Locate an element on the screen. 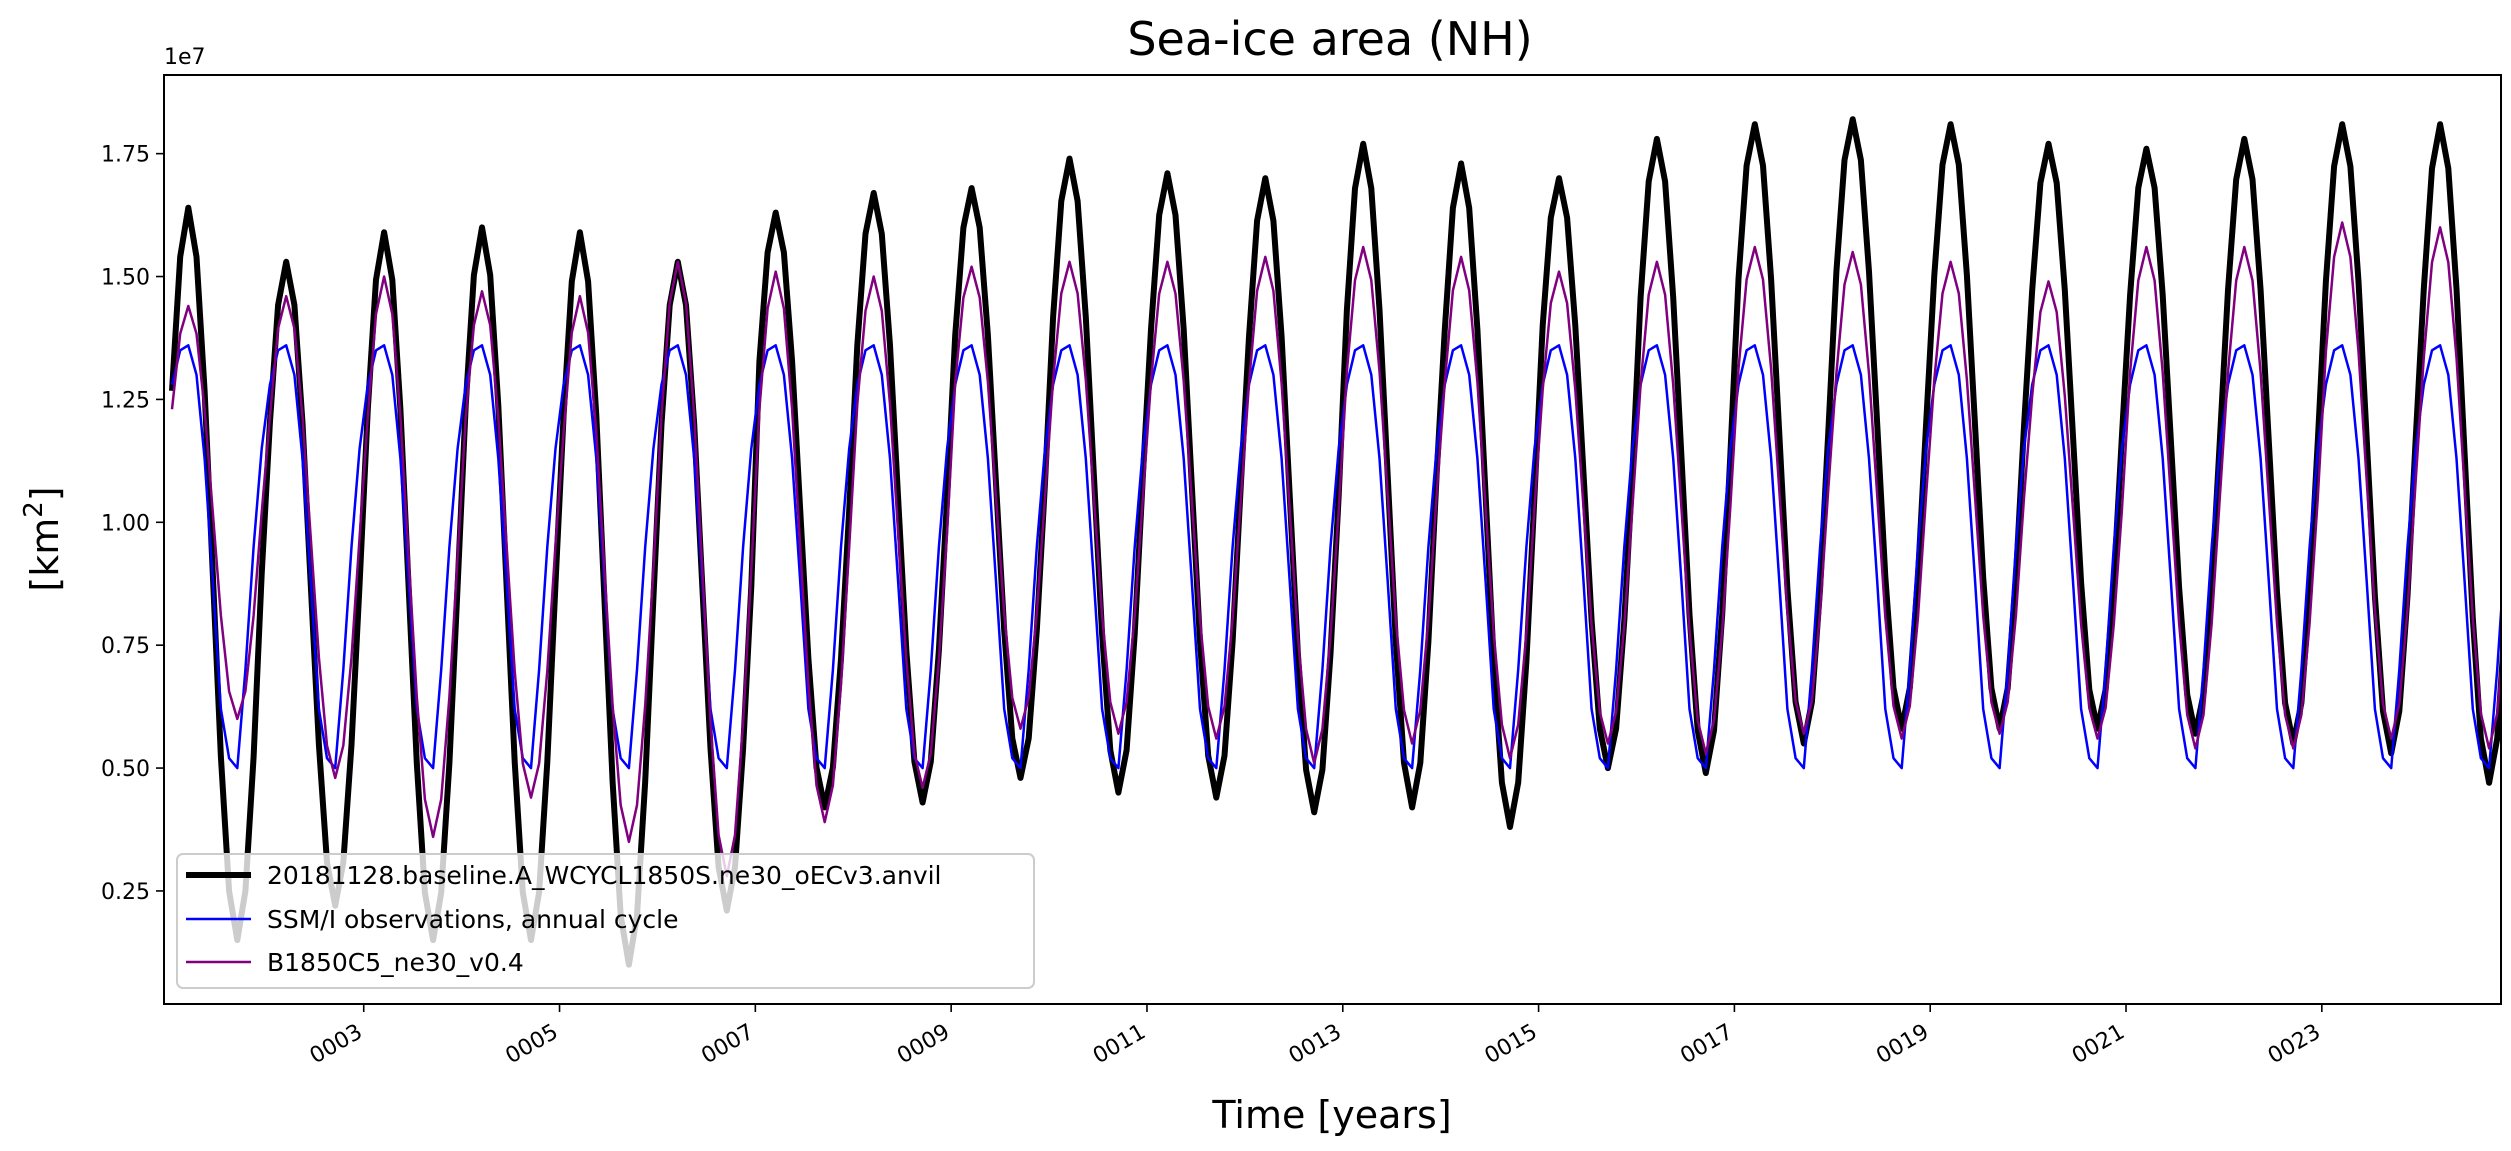  legend-box is located at coordinates (605, 921).